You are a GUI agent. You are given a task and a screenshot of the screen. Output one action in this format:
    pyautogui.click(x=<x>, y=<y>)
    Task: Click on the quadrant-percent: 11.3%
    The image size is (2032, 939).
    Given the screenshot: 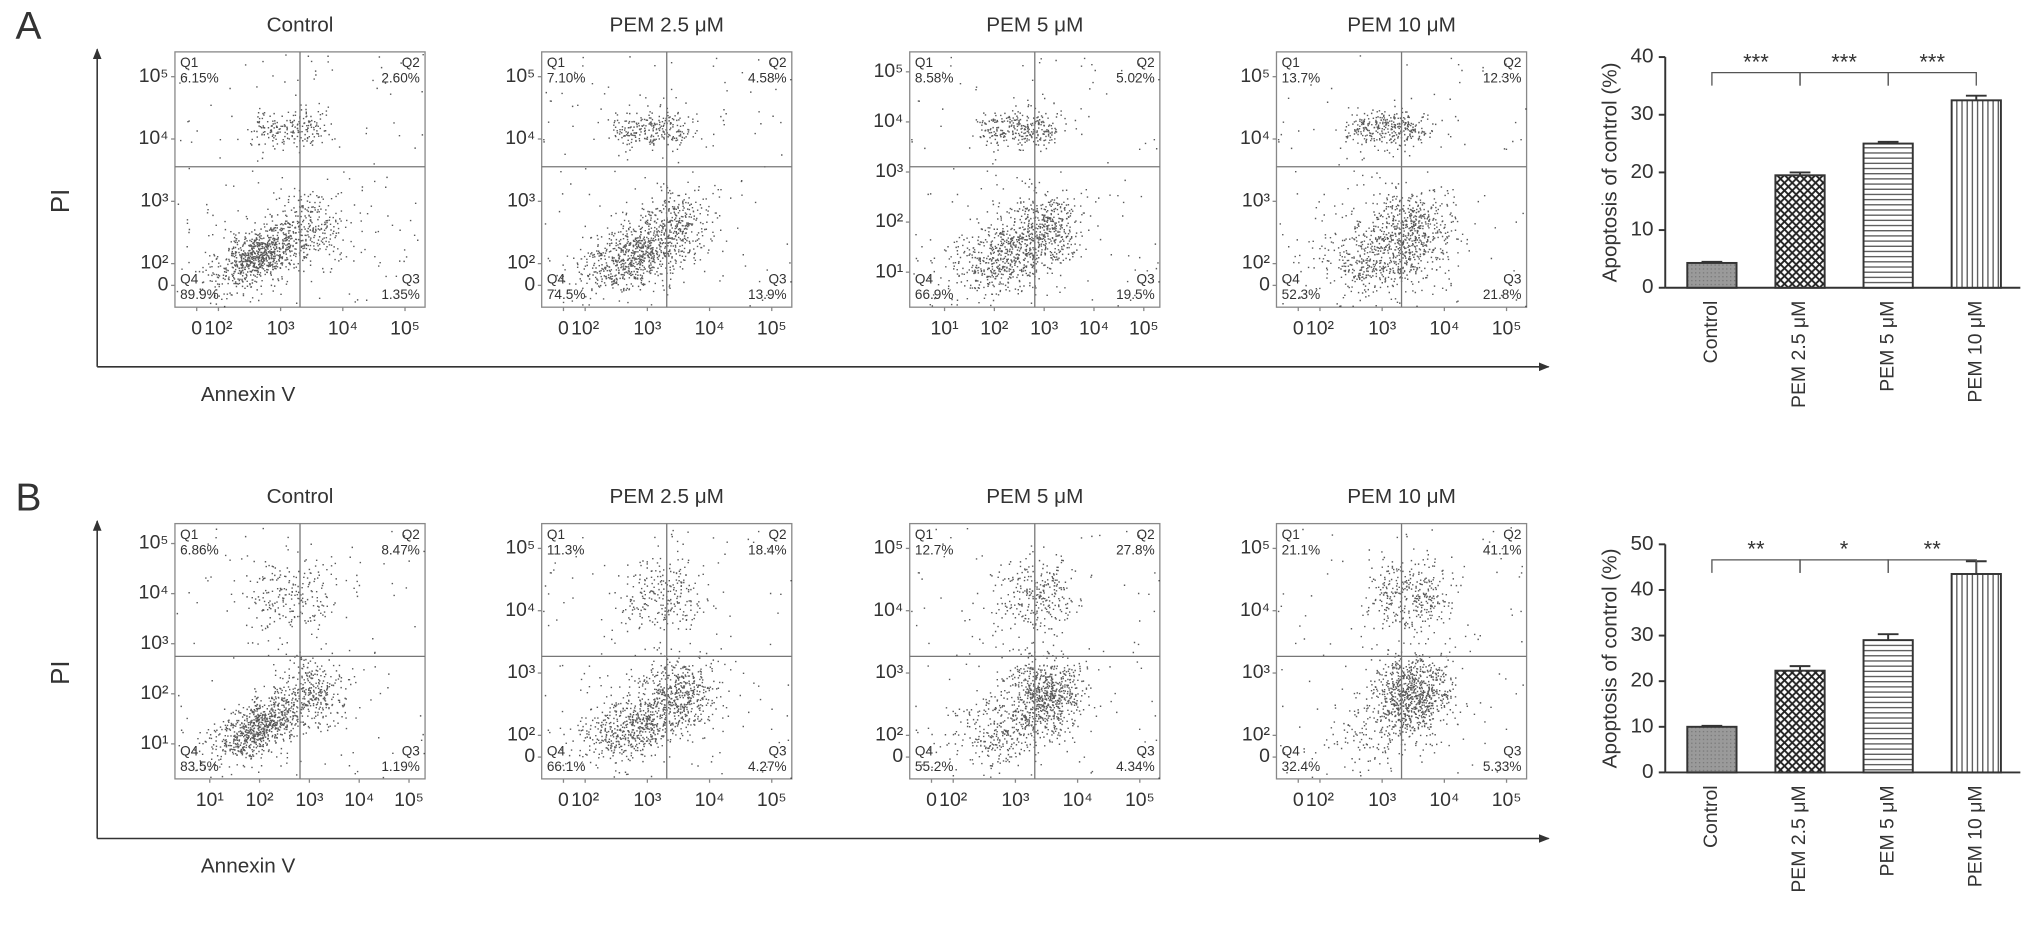 What is the action you would take?
    pyautogui.click(x=566, y=549)
    